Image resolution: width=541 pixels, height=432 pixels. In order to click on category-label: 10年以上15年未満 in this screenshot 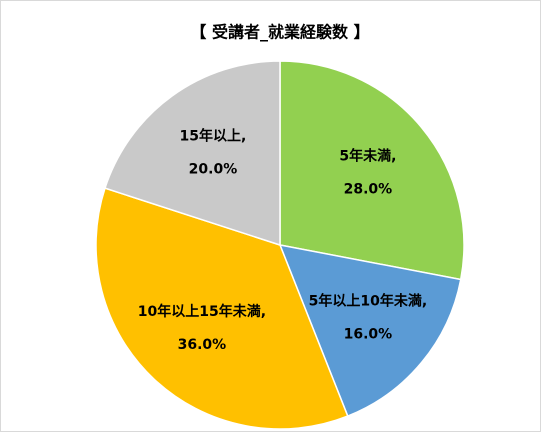, I will do `click(199, 311)`.